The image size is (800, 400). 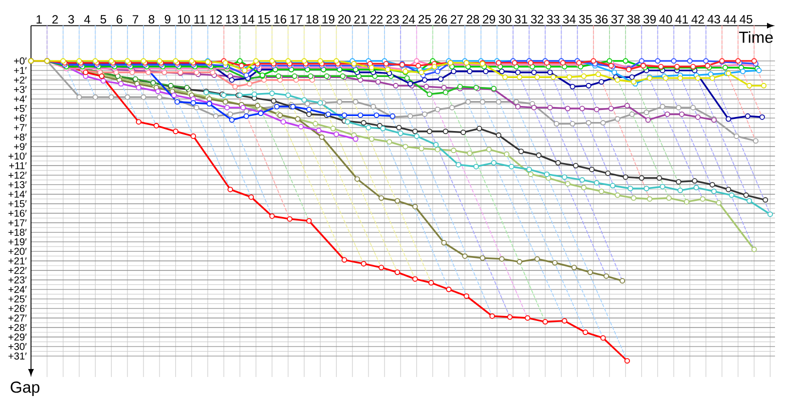 What do you see at coordinates (25, 389) in the screenshot?
I see `y-axis-title: Gap` at bounding box center [25, 389].